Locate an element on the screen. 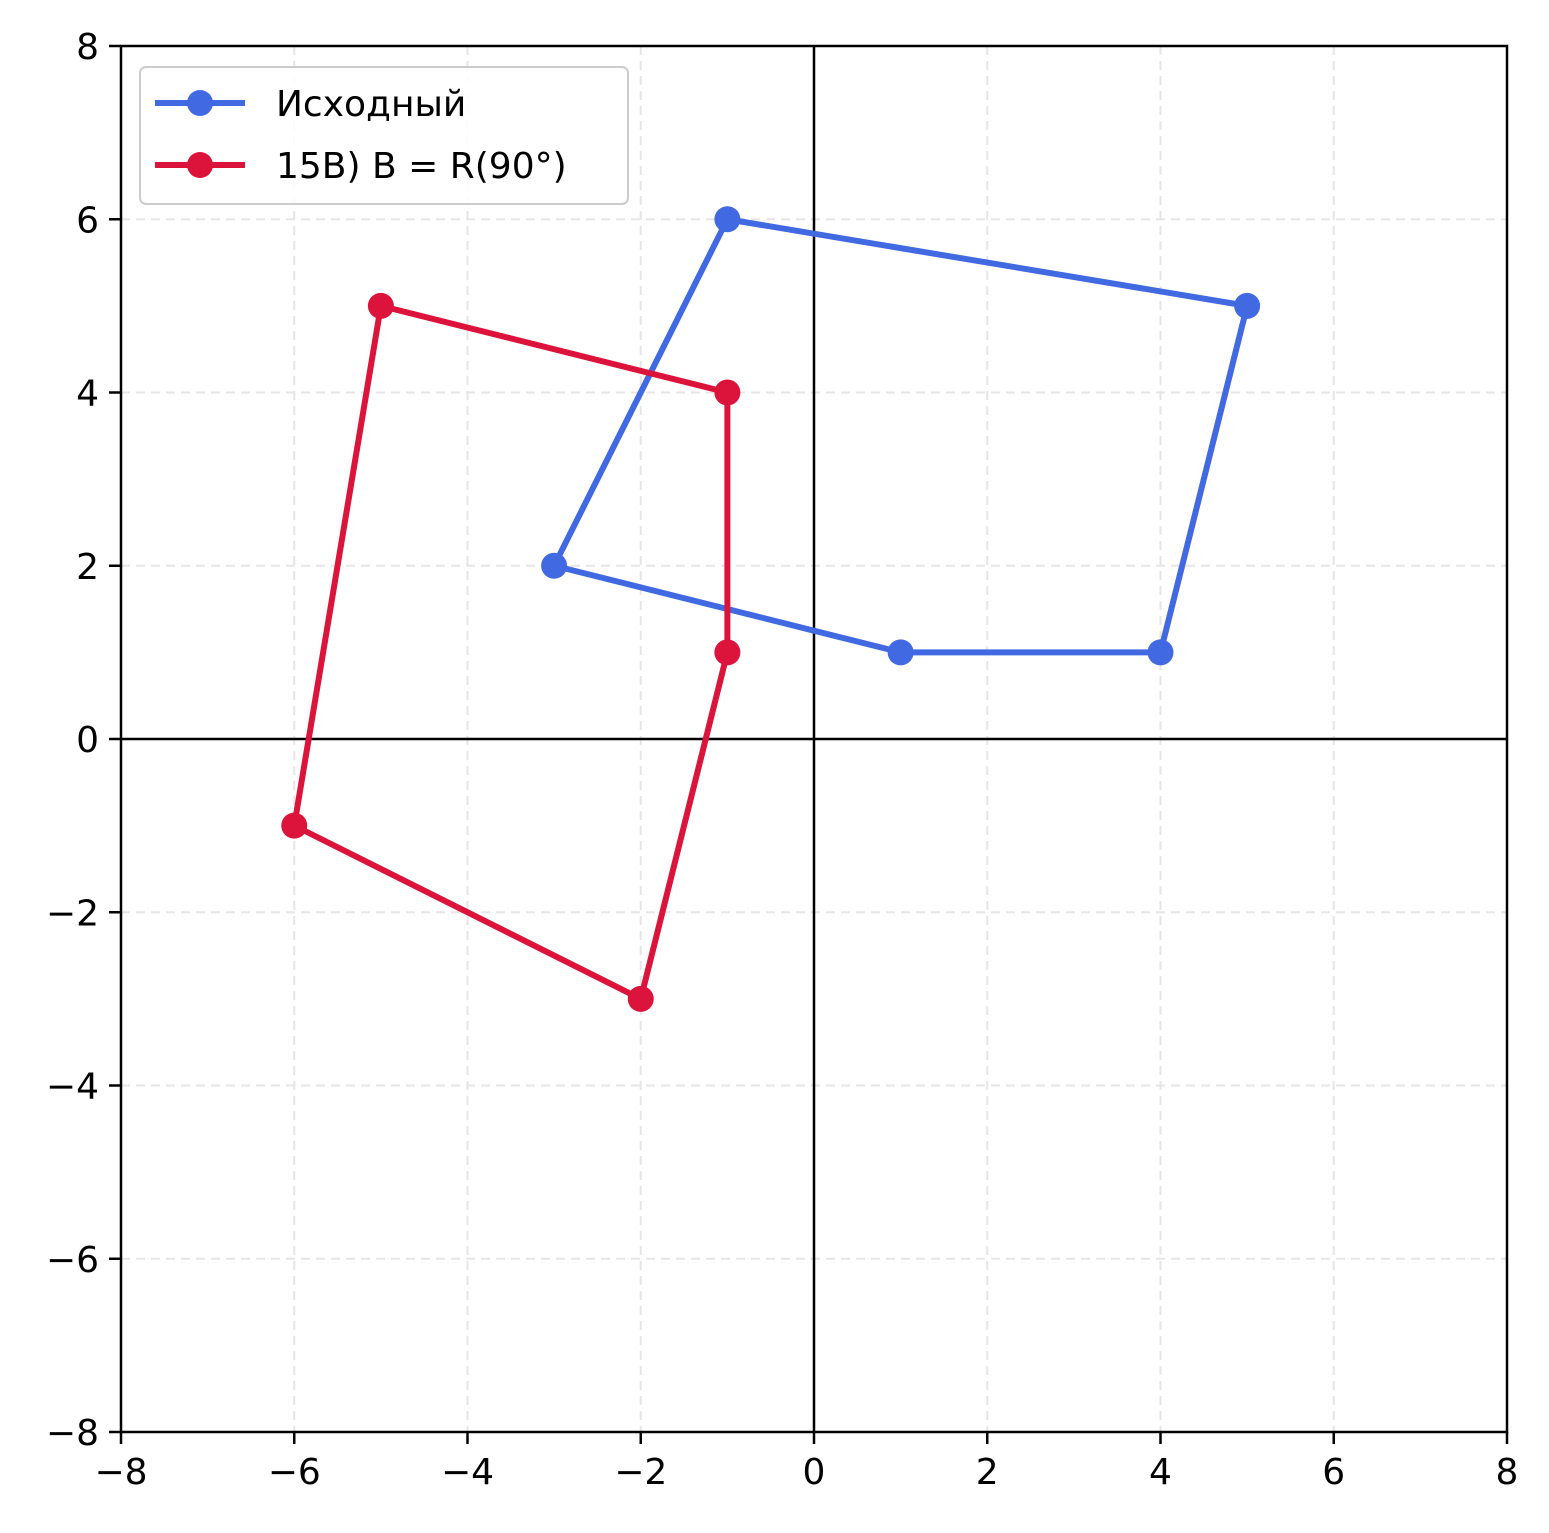 This screenshot has height=1533, width=1549. x-tick-label: −2 is located at coordinates (640, 1472).